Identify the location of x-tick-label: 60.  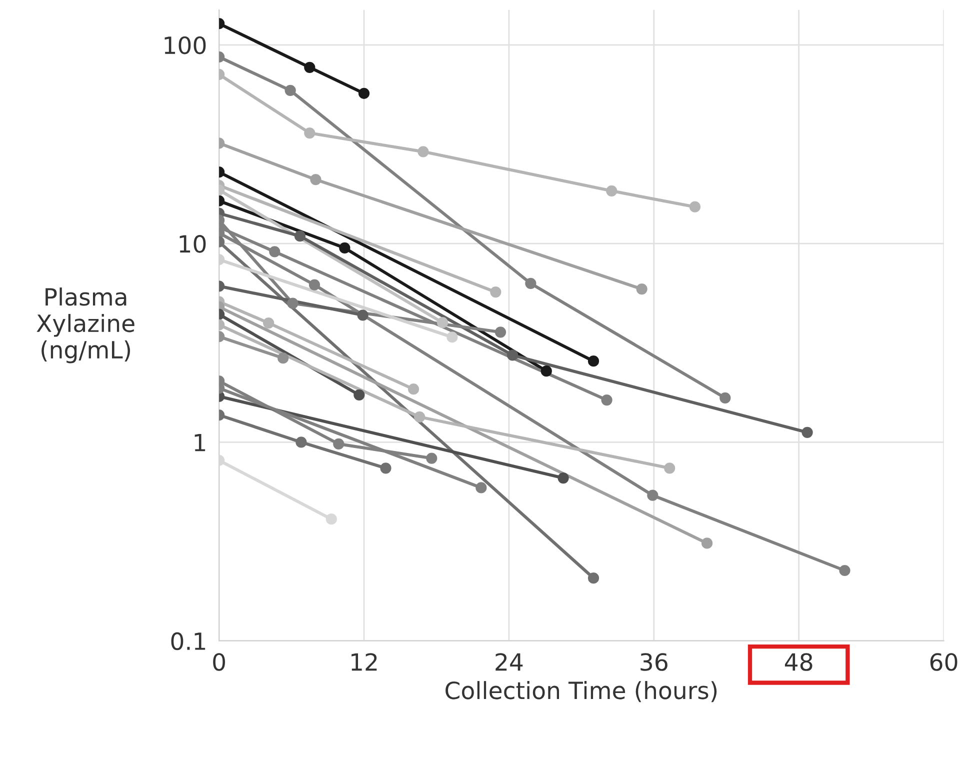
(944, 662).